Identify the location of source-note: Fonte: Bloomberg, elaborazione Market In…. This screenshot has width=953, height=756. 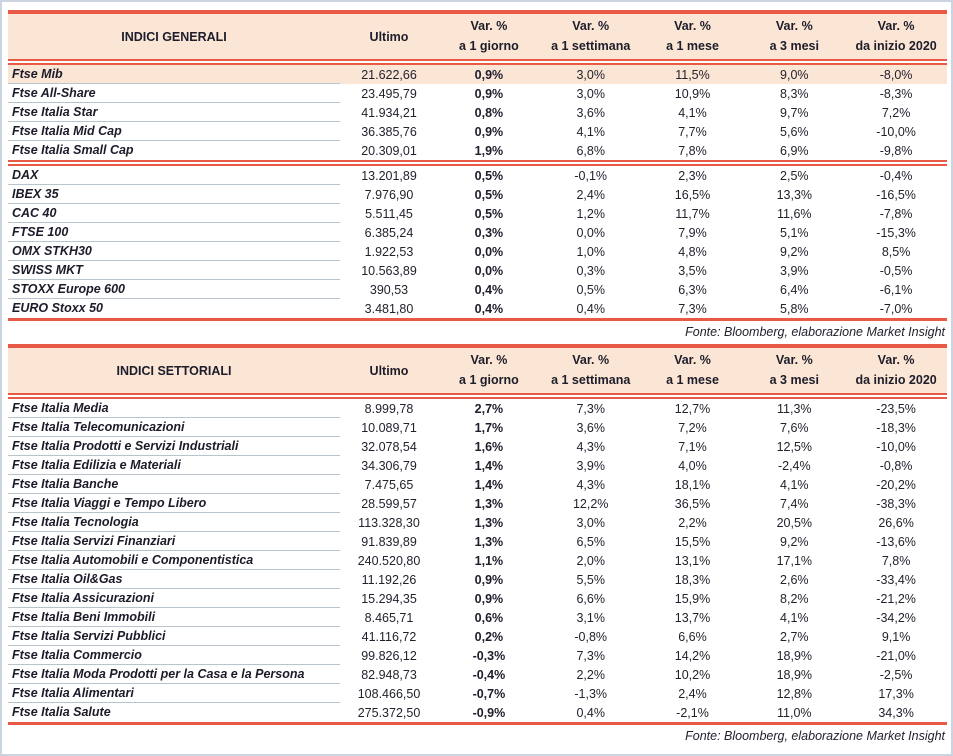
(815, 332).